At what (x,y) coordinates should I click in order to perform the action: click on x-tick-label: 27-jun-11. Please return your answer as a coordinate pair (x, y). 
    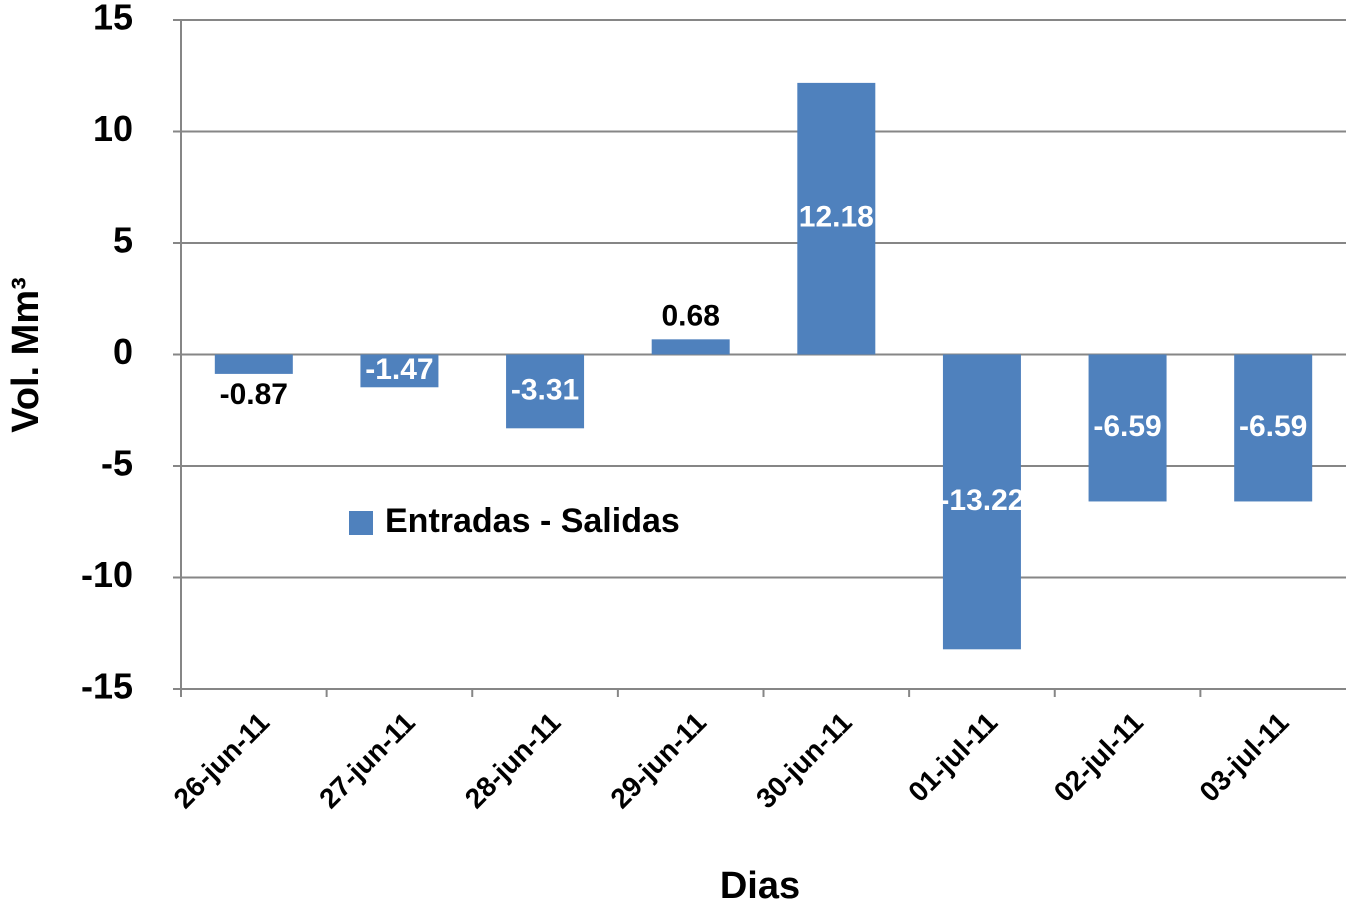
    Looking at the image, I should click on (367, 761).